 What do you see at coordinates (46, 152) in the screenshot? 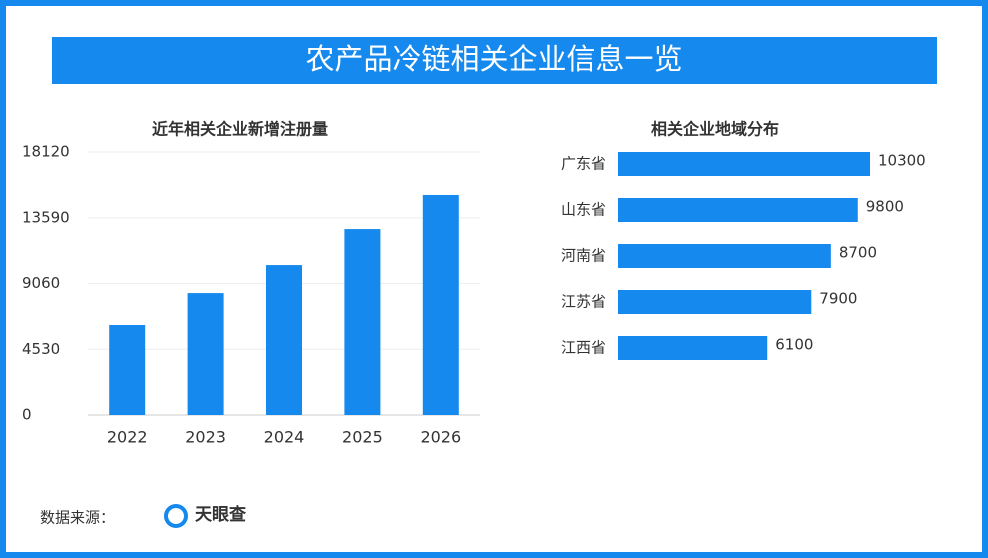
I see `y-tick-label: 18120` at bounding box center [46, 152].